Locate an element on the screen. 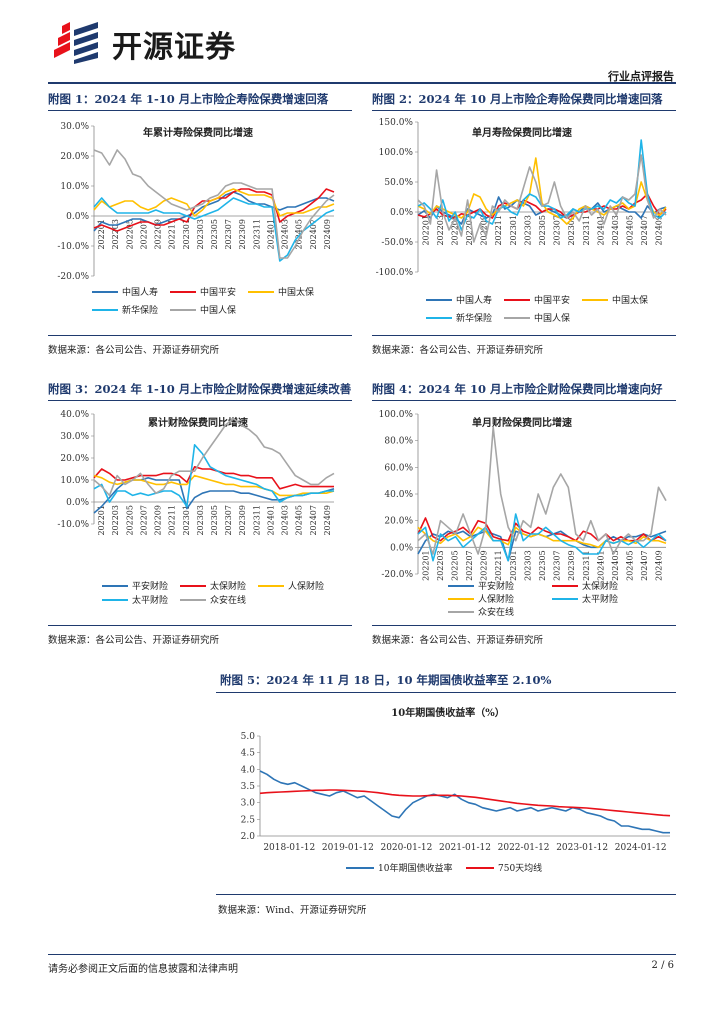 The width and height of the screenshot is (724, 1024). chart-title: 单月财险保费同比增速 is located at coordinates (522, 422).